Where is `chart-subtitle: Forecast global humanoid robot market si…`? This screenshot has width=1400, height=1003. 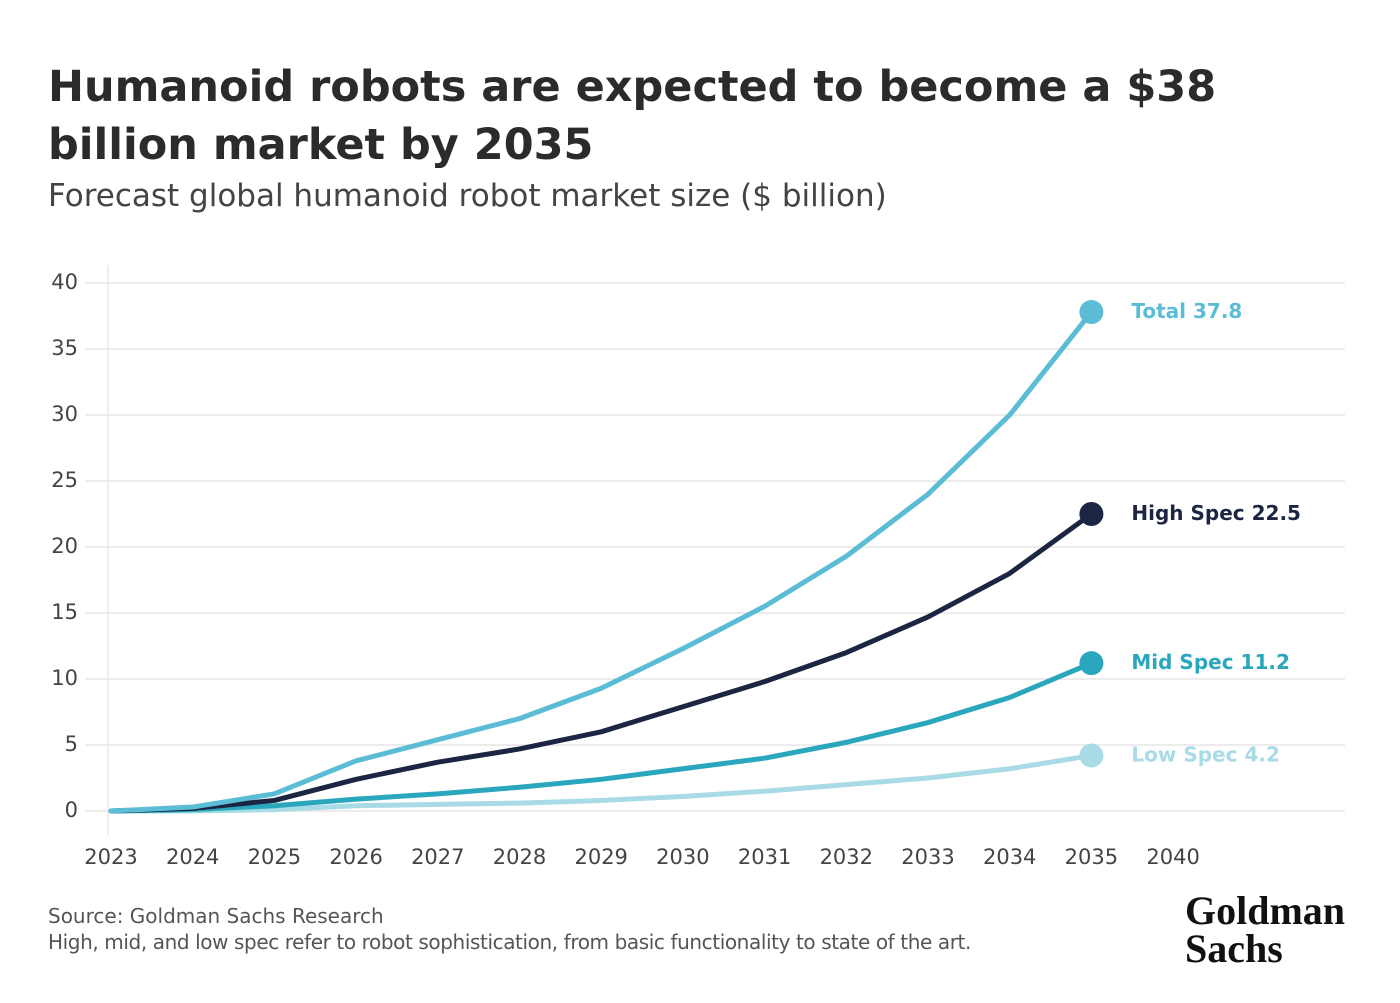
chart-subtitle: Forecast global humanoid robot market si… is located at coordinates (467, 196).